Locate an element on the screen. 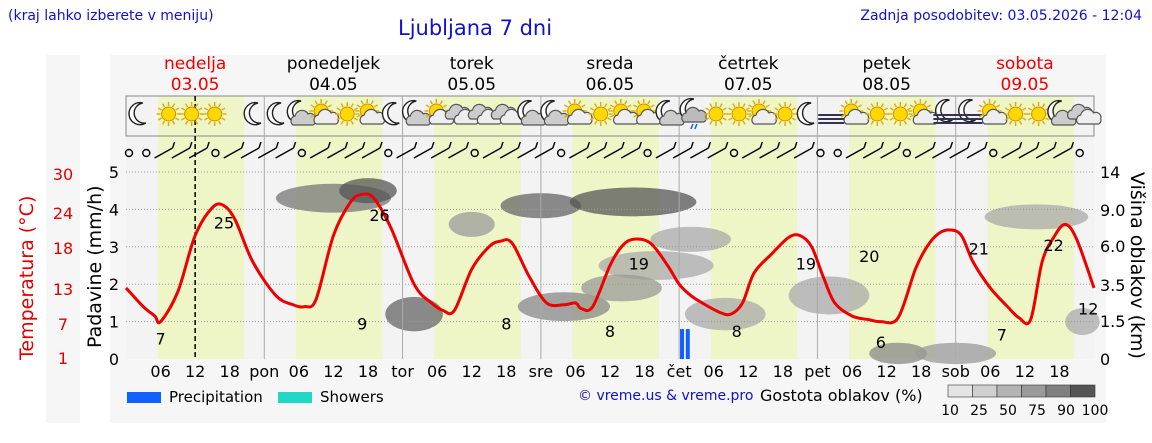  day-short-label: pet is located at coordinates (817, 371).